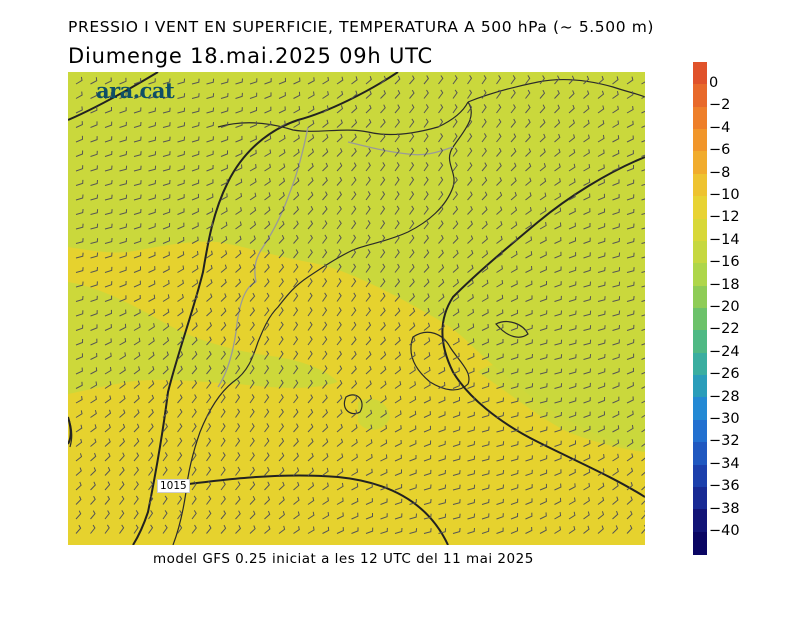 The width and height of the screenshot is (800, 617). I want to click on scale-segment, so click(700, 543).